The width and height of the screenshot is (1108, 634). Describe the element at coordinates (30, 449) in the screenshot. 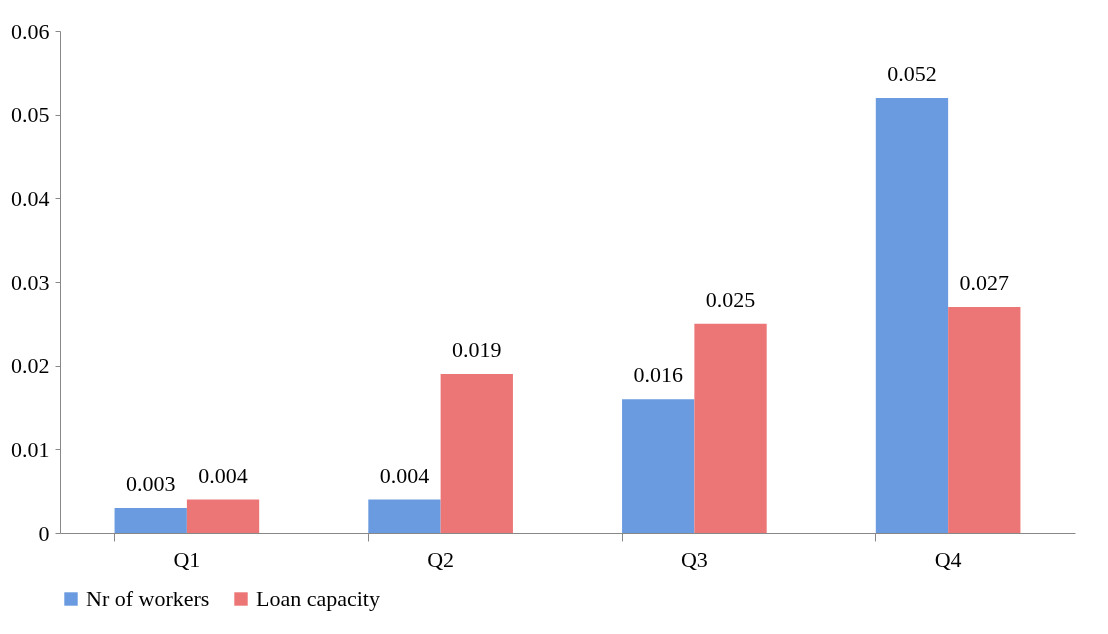

I see `y-tick-label: 0.01` at that location.